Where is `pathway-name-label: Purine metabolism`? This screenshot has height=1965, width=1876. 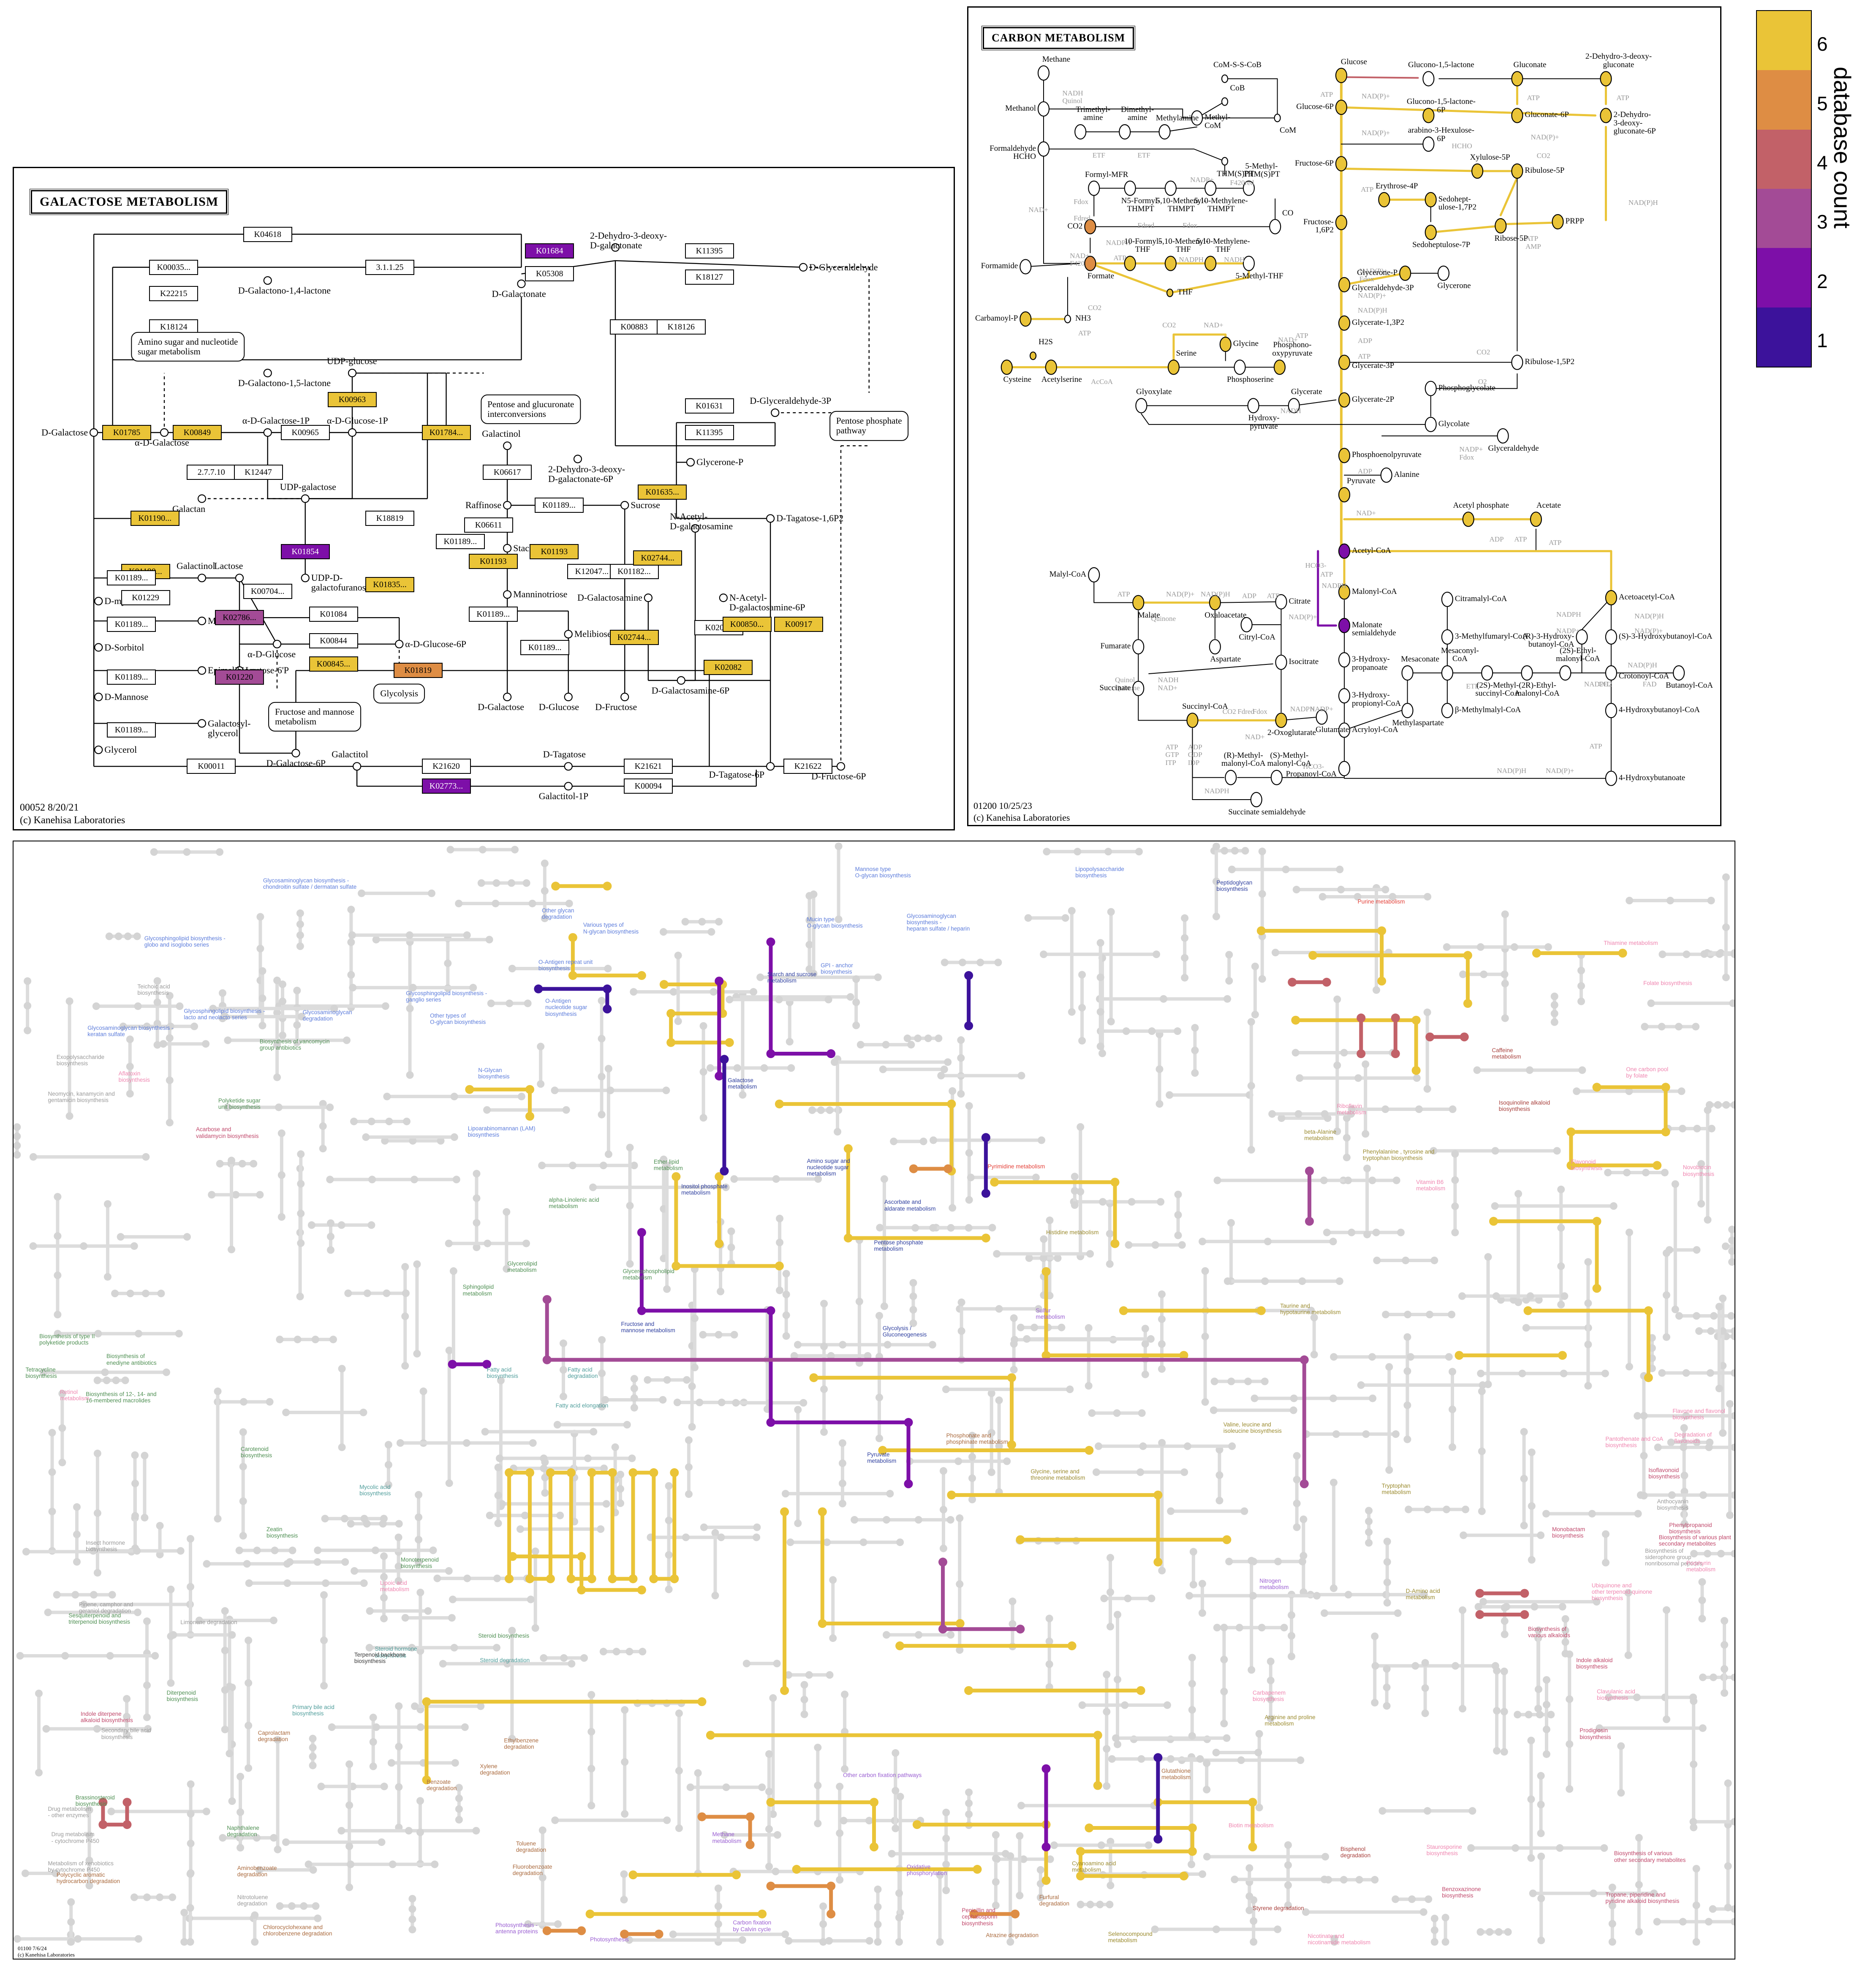 pathway-name-label: Purine metabolism is located at coordinates (1381, 902).